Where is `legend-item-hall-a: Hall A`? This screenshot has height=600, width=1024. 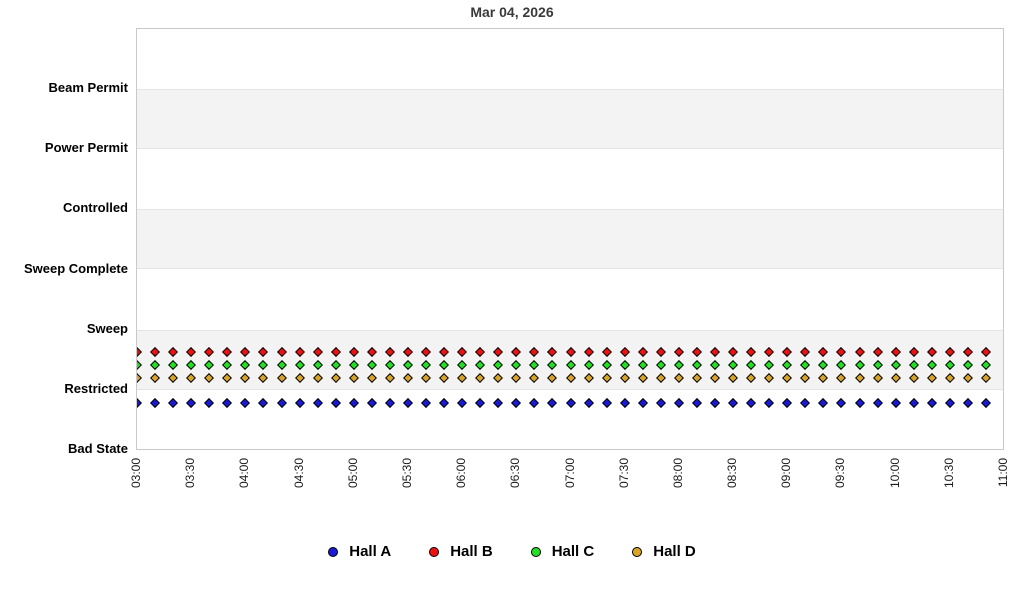
legend-item-hall-a: Hall A is located at coordinates (359, 551).